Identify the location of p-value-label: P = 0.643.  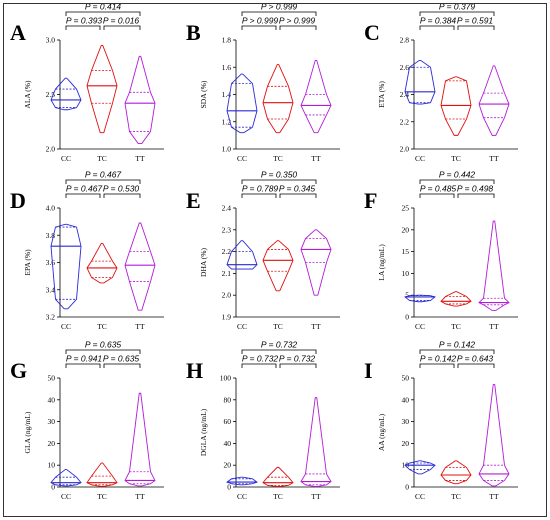
(475, 359).